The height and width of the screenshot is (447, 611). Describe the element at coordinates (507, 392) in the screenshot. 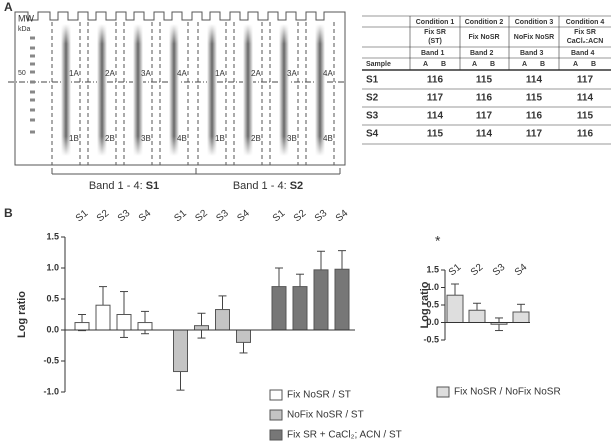

I see `legend-label: Fix NoSR / NoFix NoSR` at that location.